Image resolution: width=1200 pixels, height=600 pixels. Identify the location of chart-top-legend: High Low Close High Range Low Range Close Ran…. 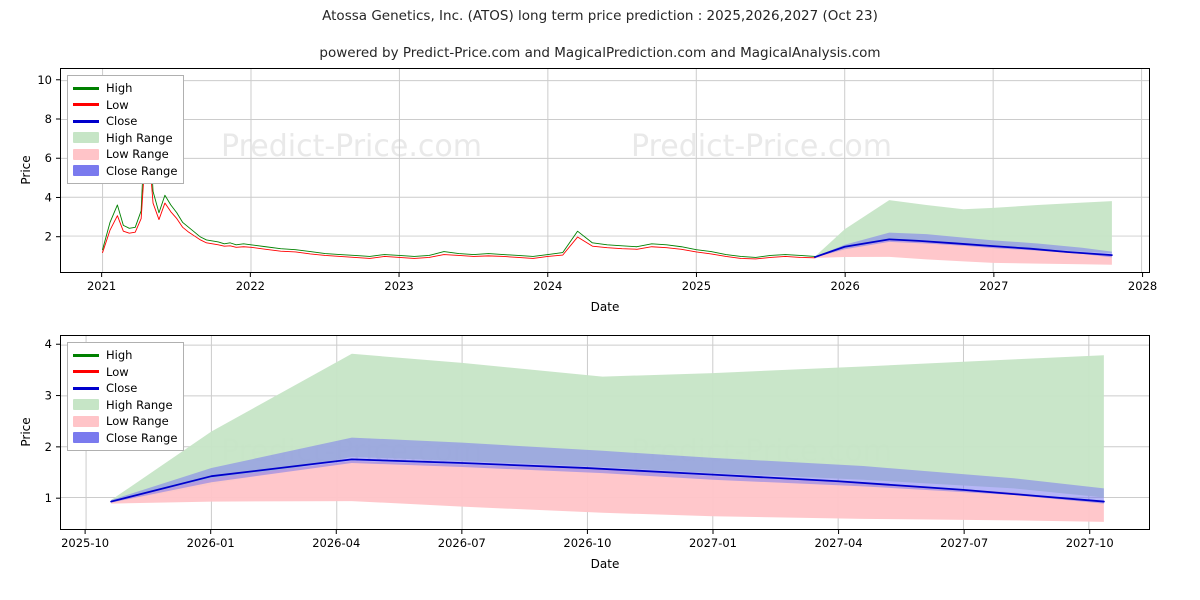
(126, 129).